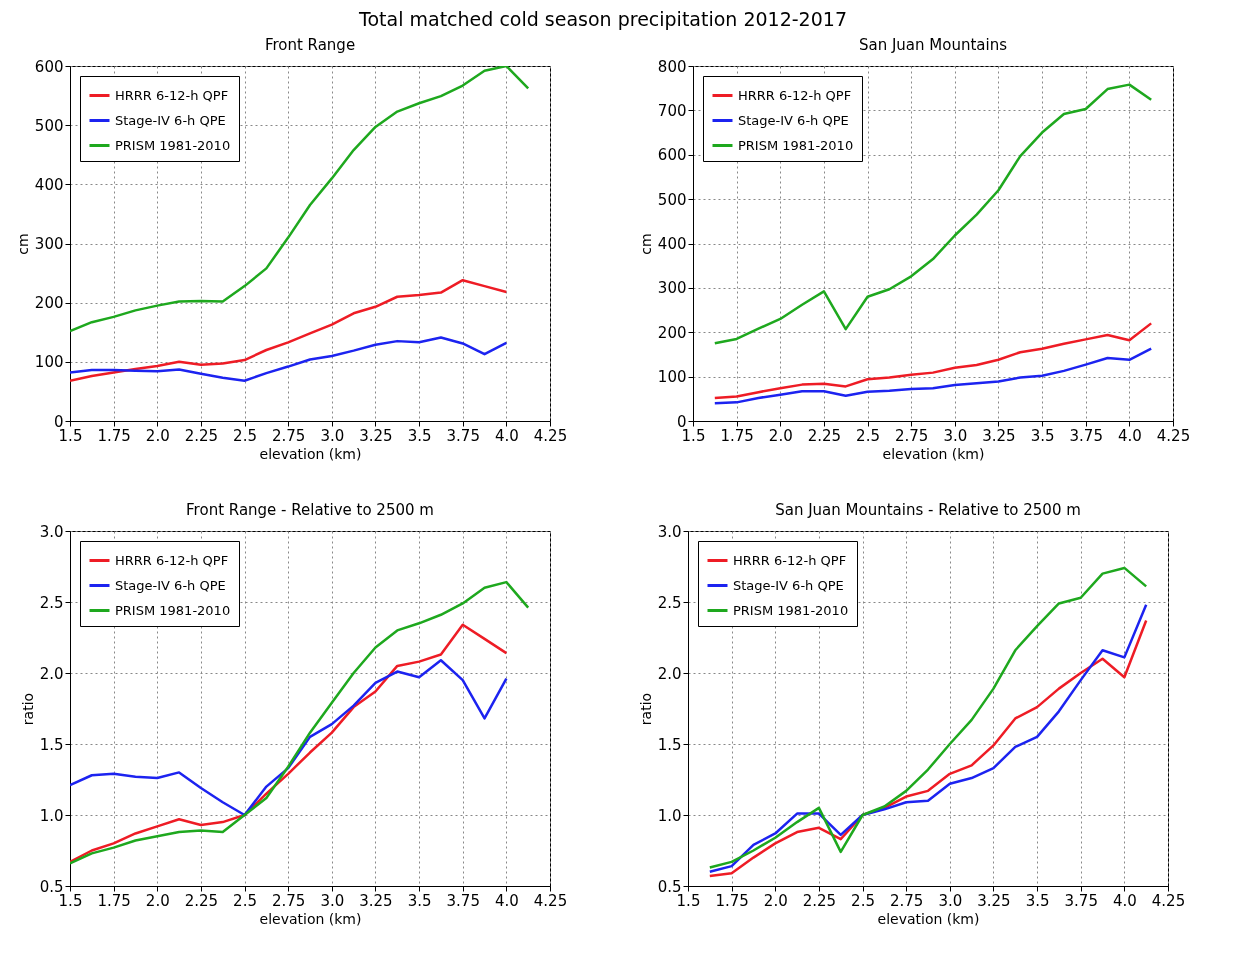  I want to click on y-tick-label: 300, so click(49, 244).